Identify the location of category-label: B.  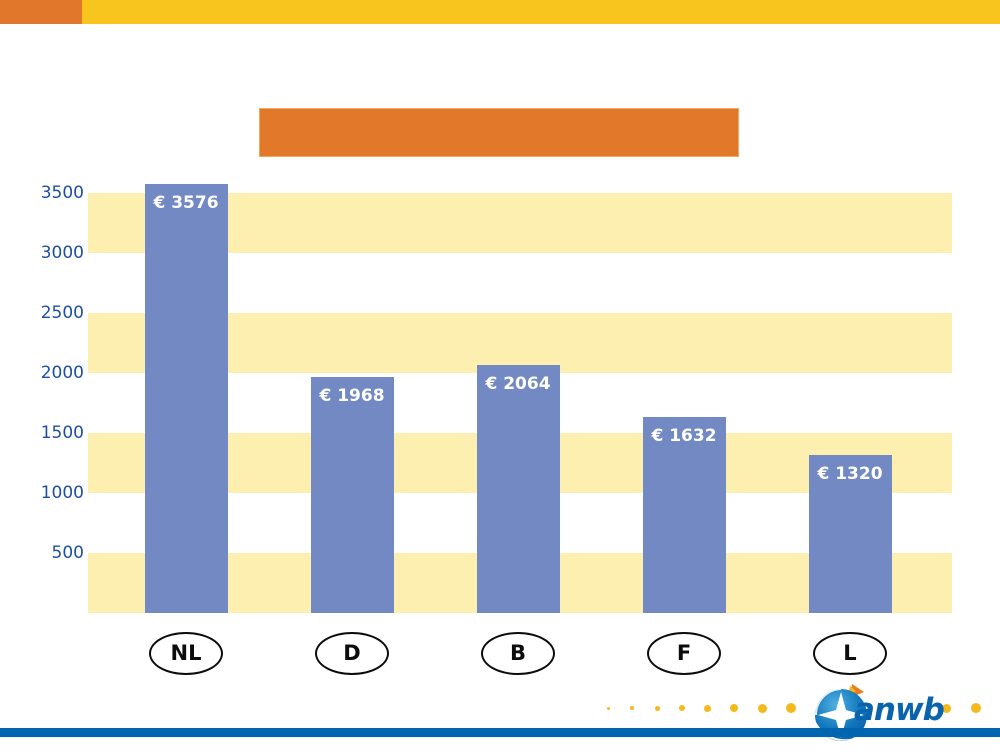
(517, 653).